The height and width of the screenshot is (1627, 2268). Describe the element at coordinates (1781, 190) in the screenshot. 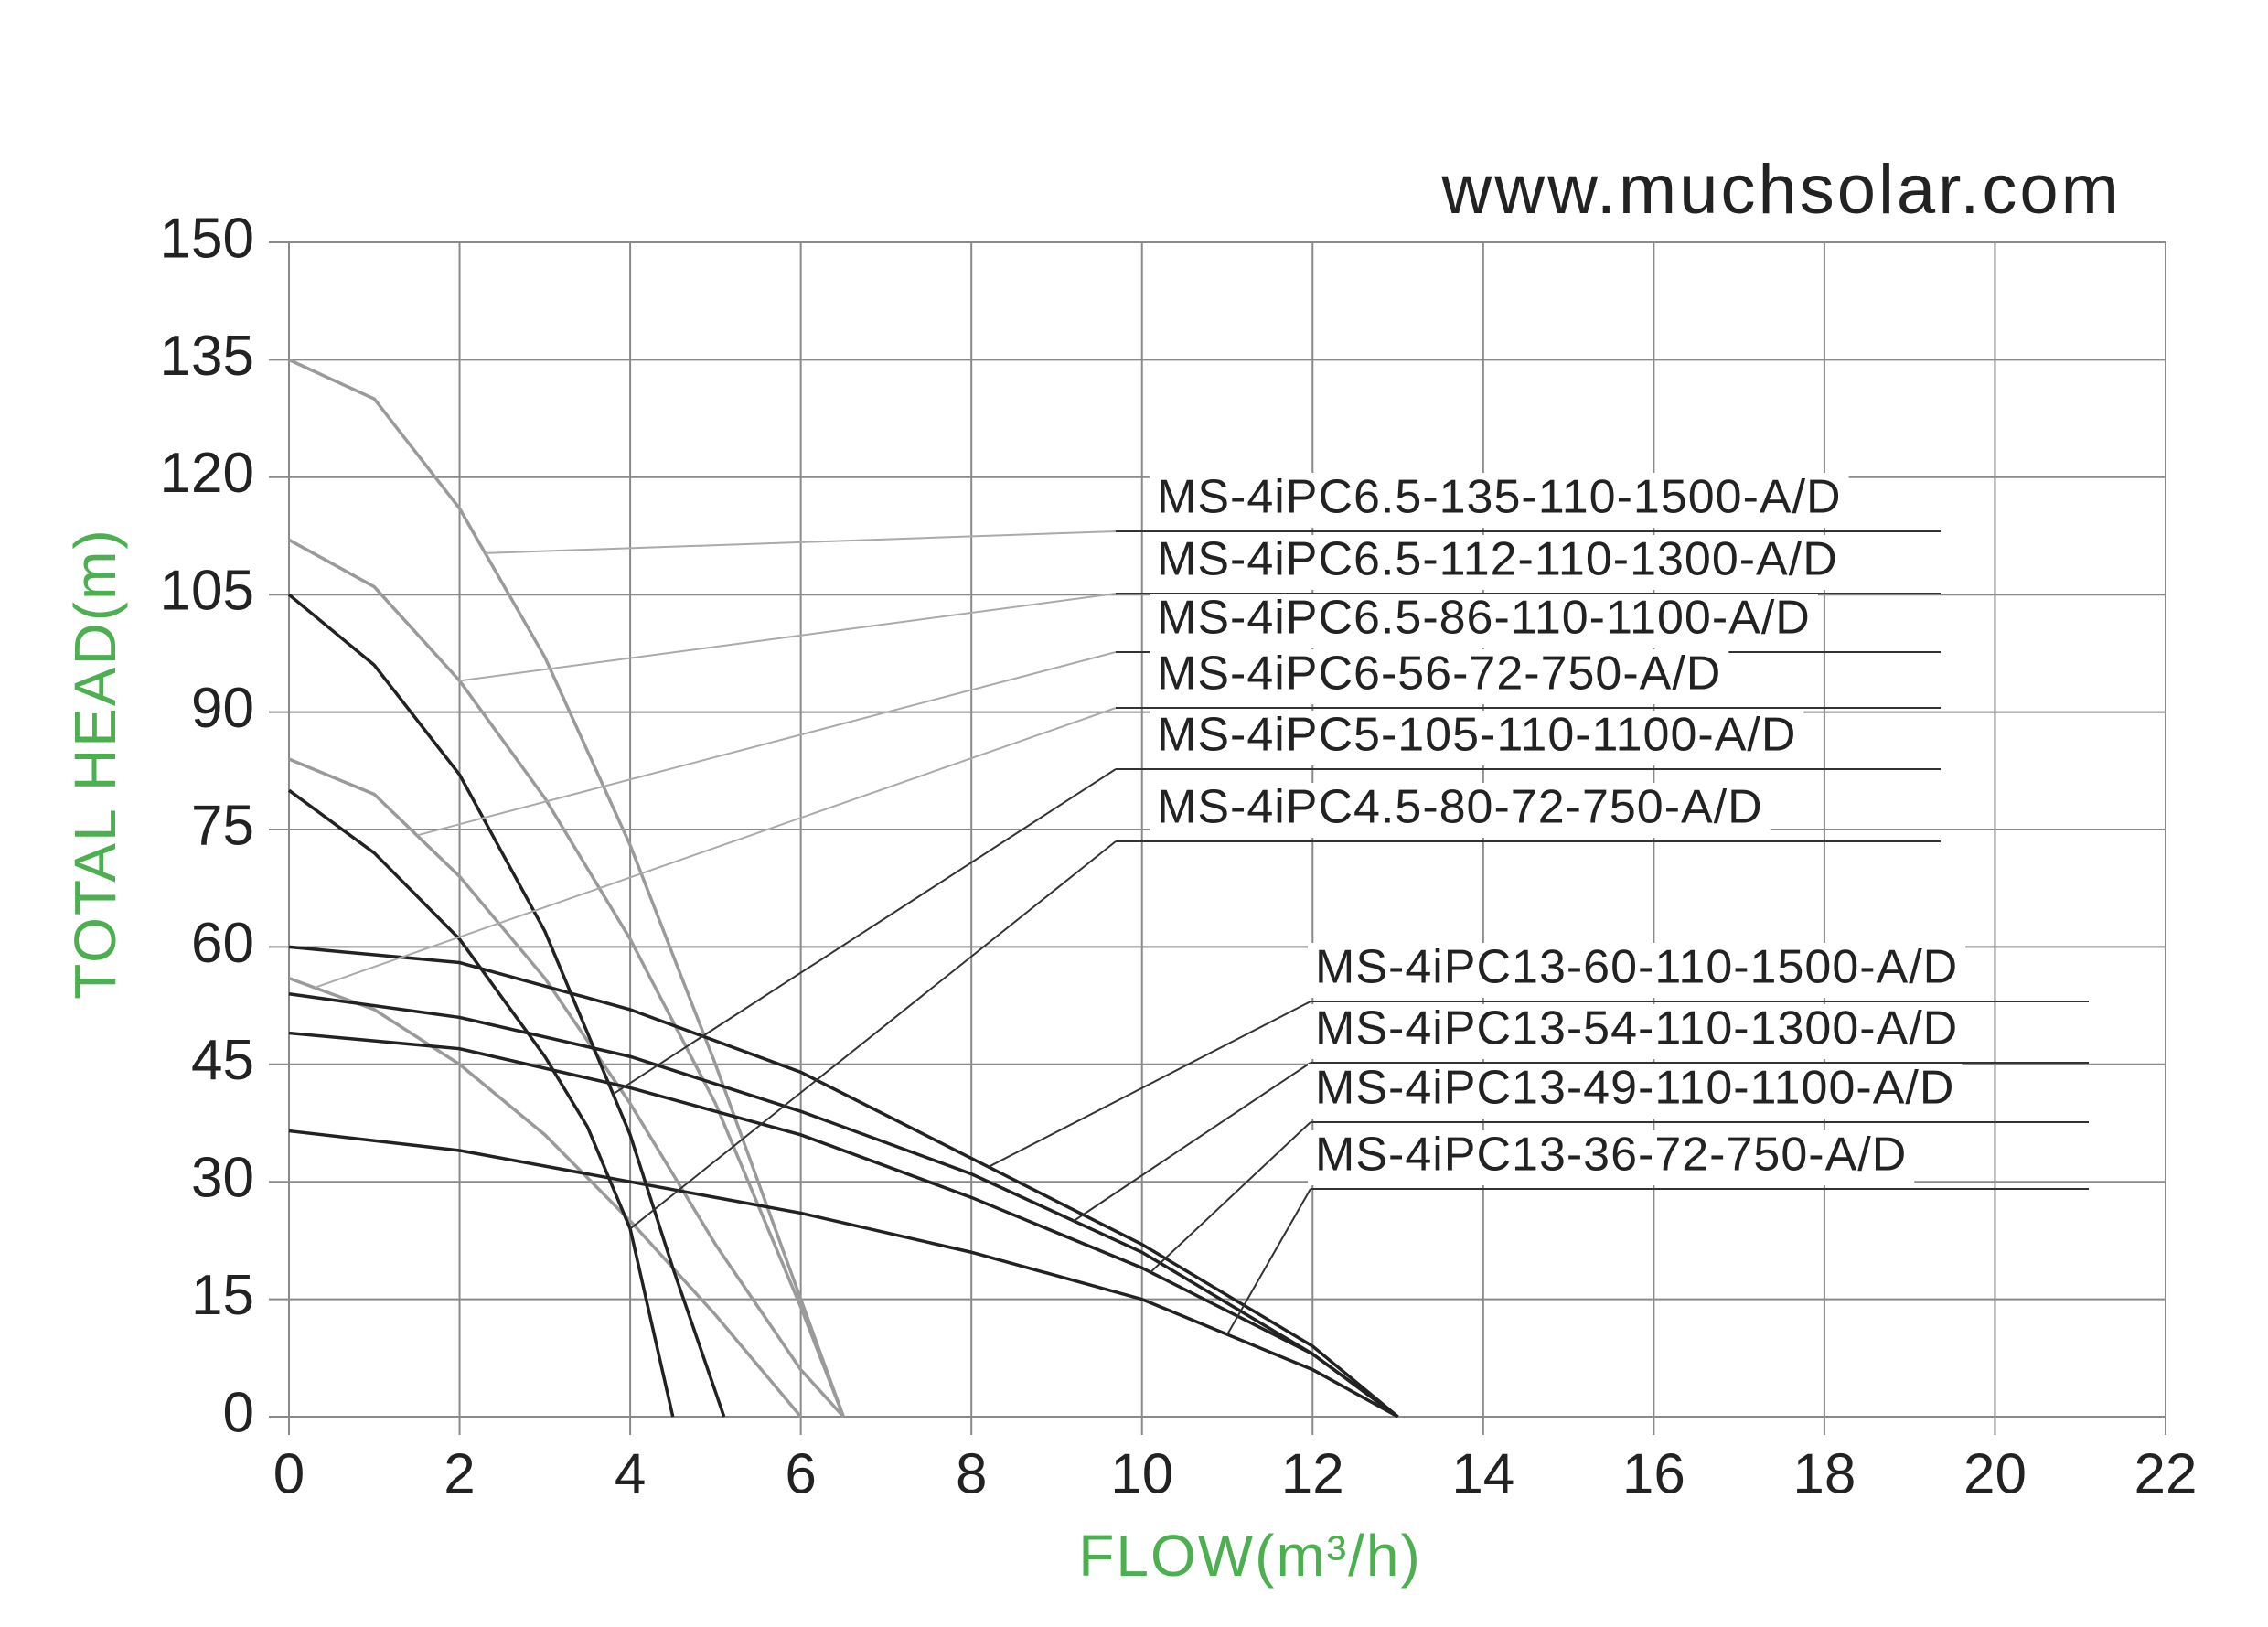

I see `chart-title: www.muchsolar.com` at that location.